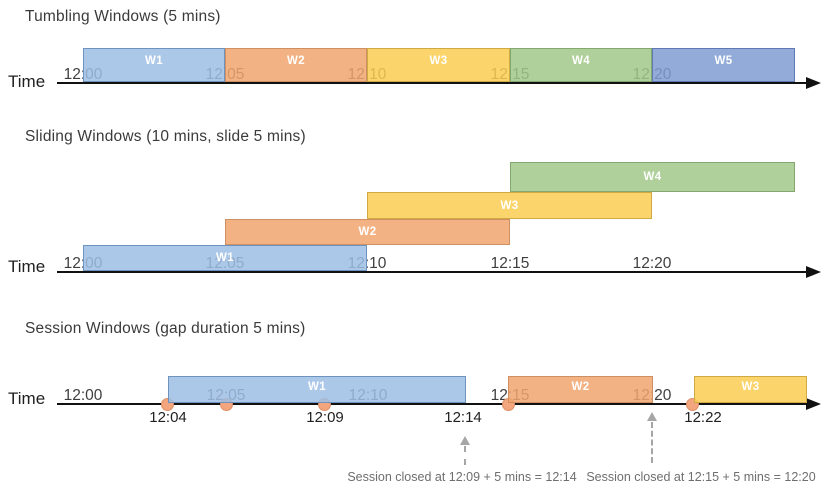  I want to click on session-axis-arrowhead-icon, so click(813, 404).